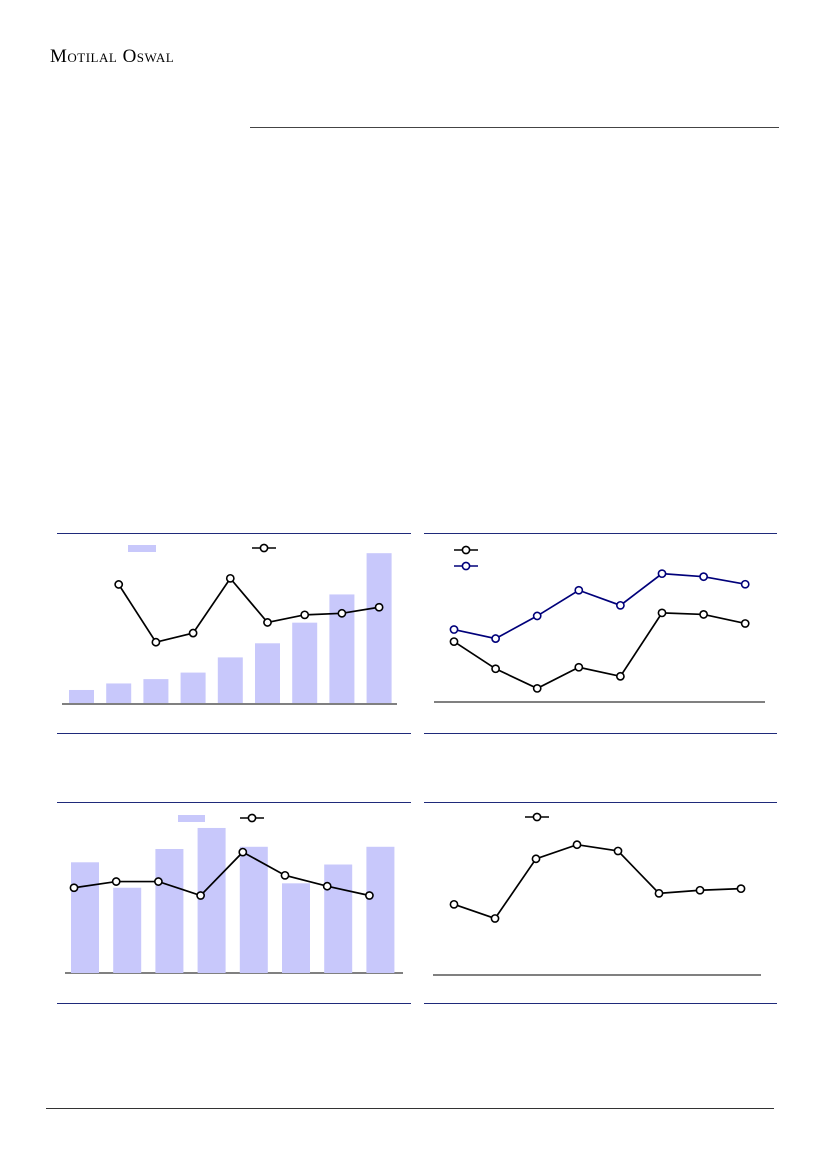 The image size is (827, 1169). What do you see at coordinates (600, 533) in the screenshot?
I see `panel2-top-rule` at bounding box center [600, 533].